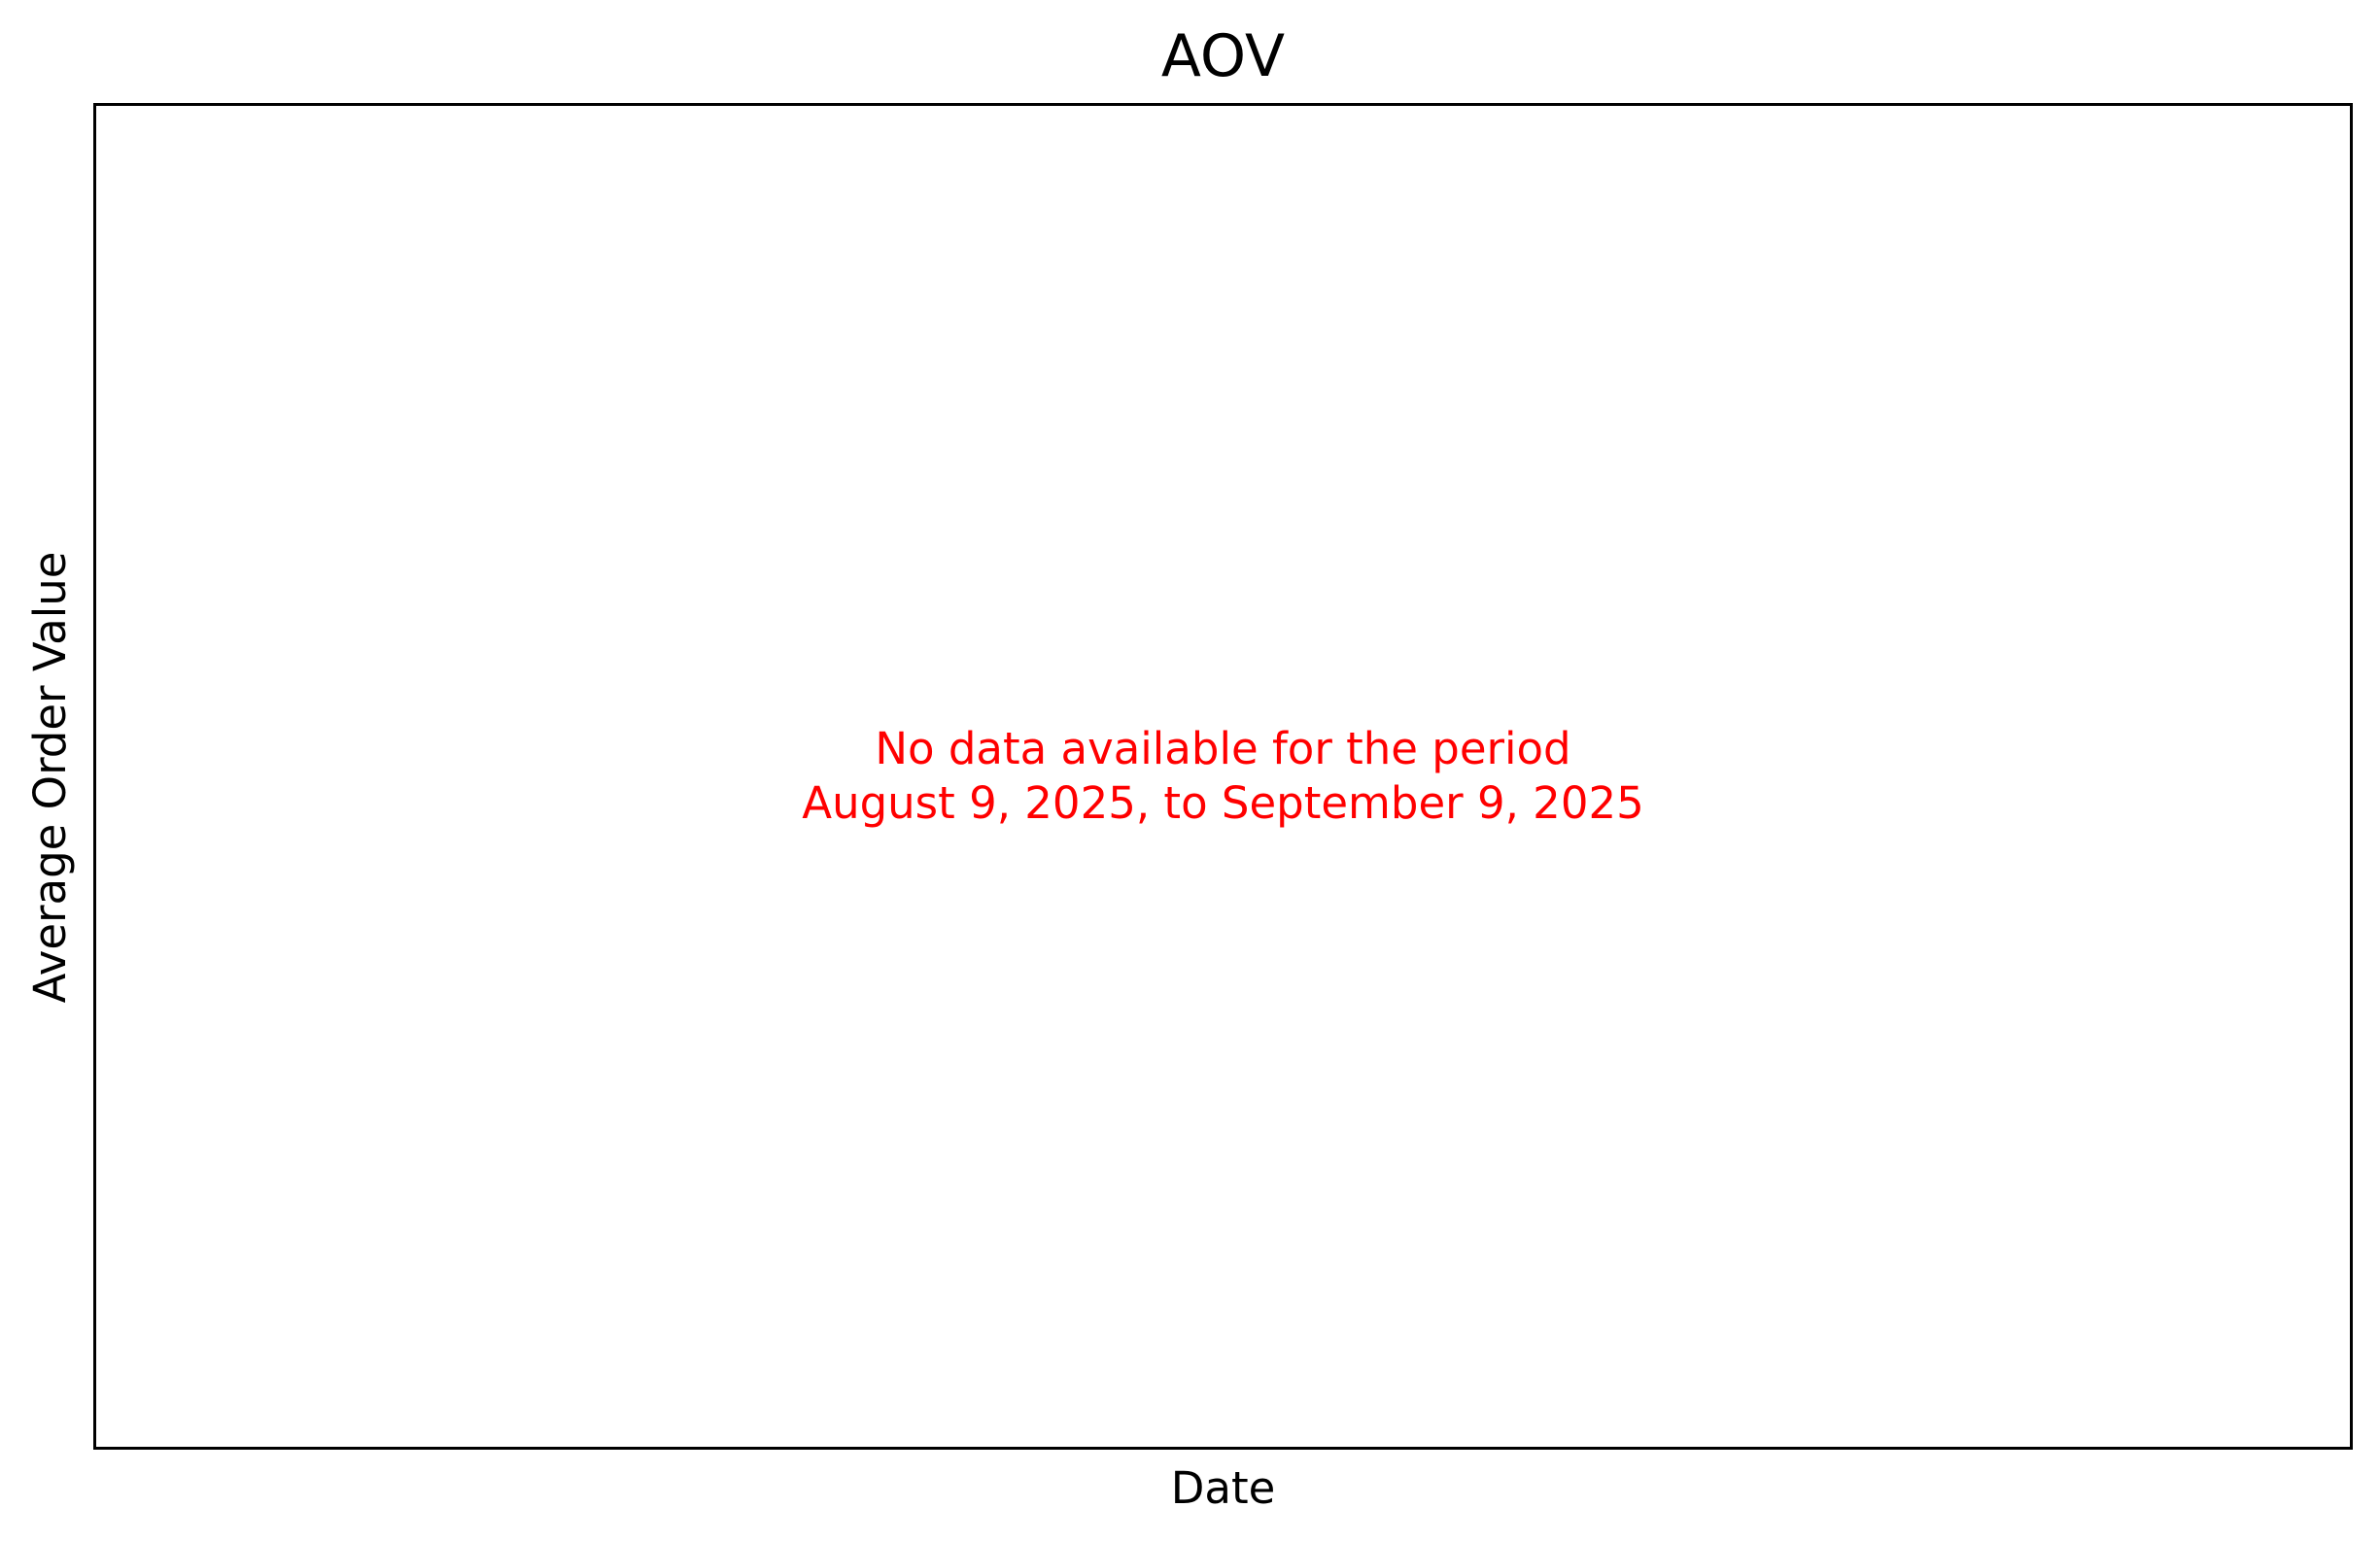 The image size is (2380, 1542). What do you see at coordinates (1223, 1488) in the screenshot?
I see `x-axis-label: Date` at bounding box center [1223, 1488].